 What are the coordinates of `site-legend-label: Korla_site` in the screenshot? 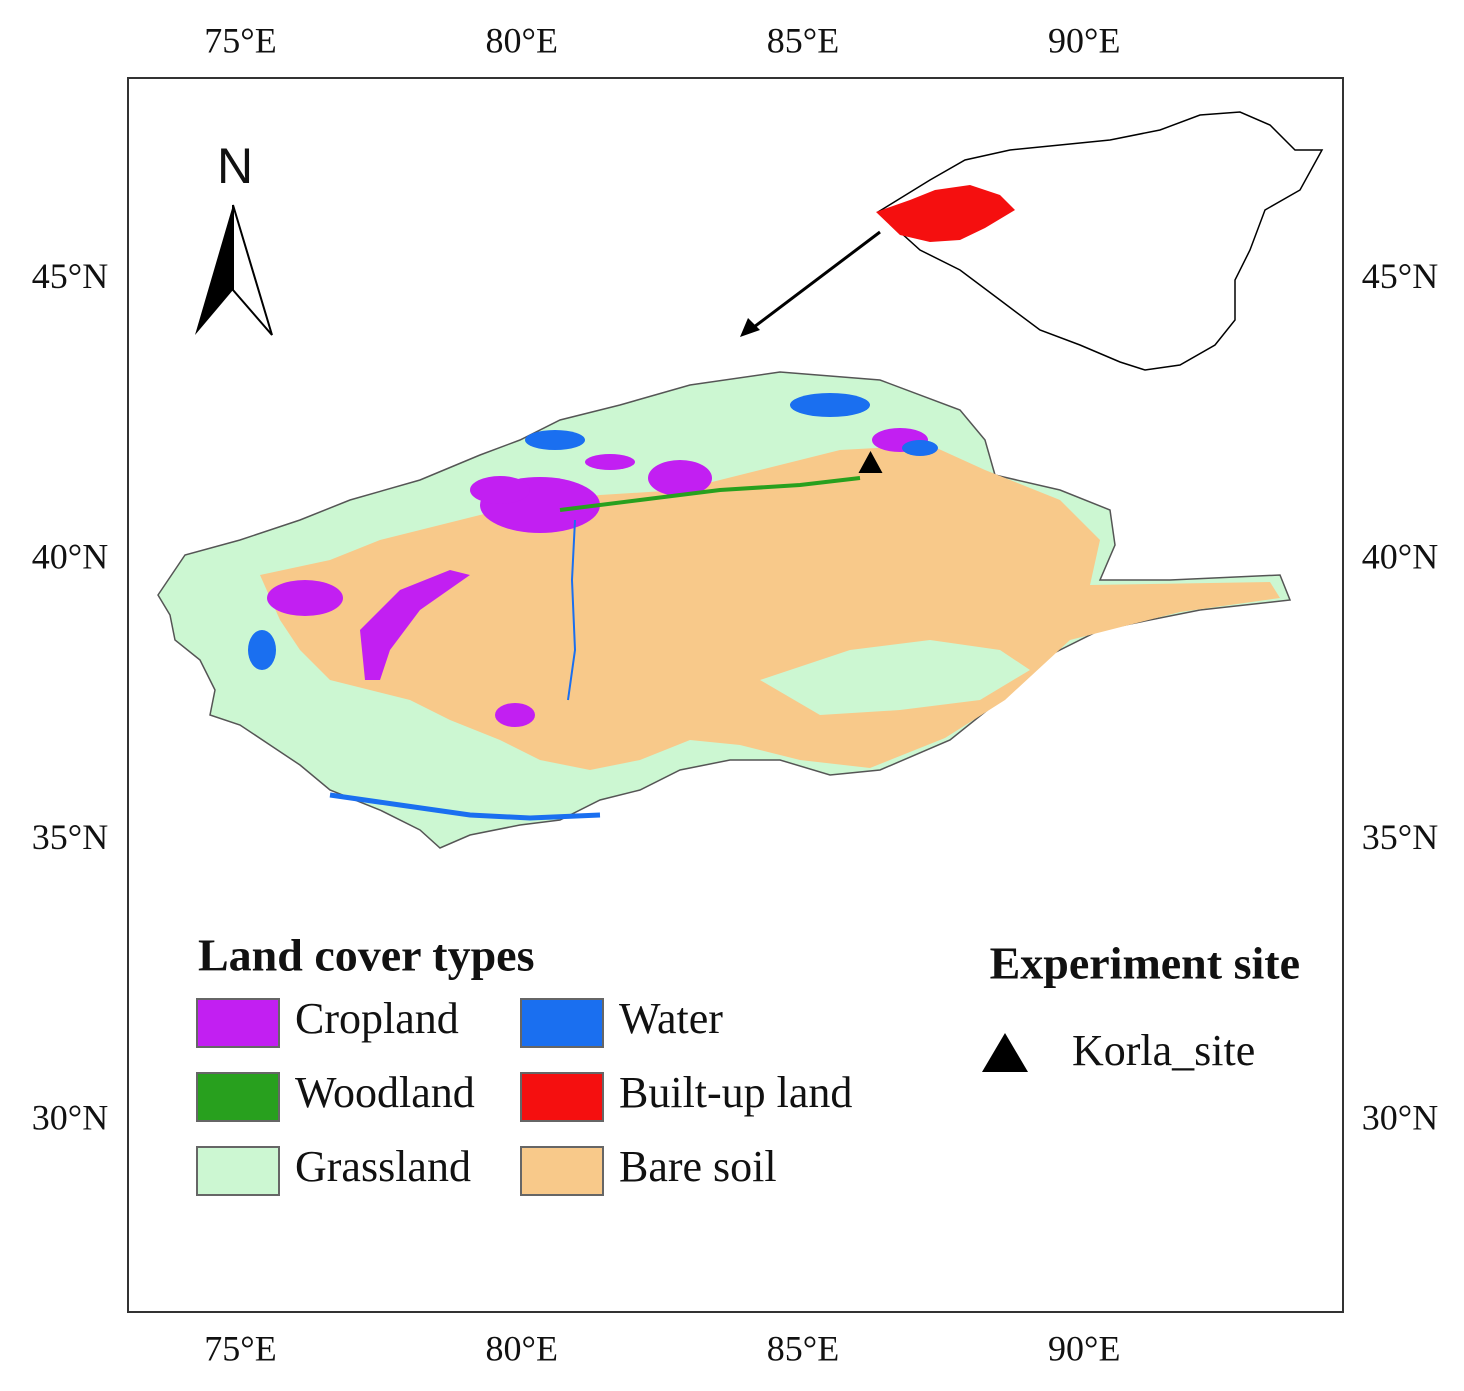 It's located at (1163, 1050).